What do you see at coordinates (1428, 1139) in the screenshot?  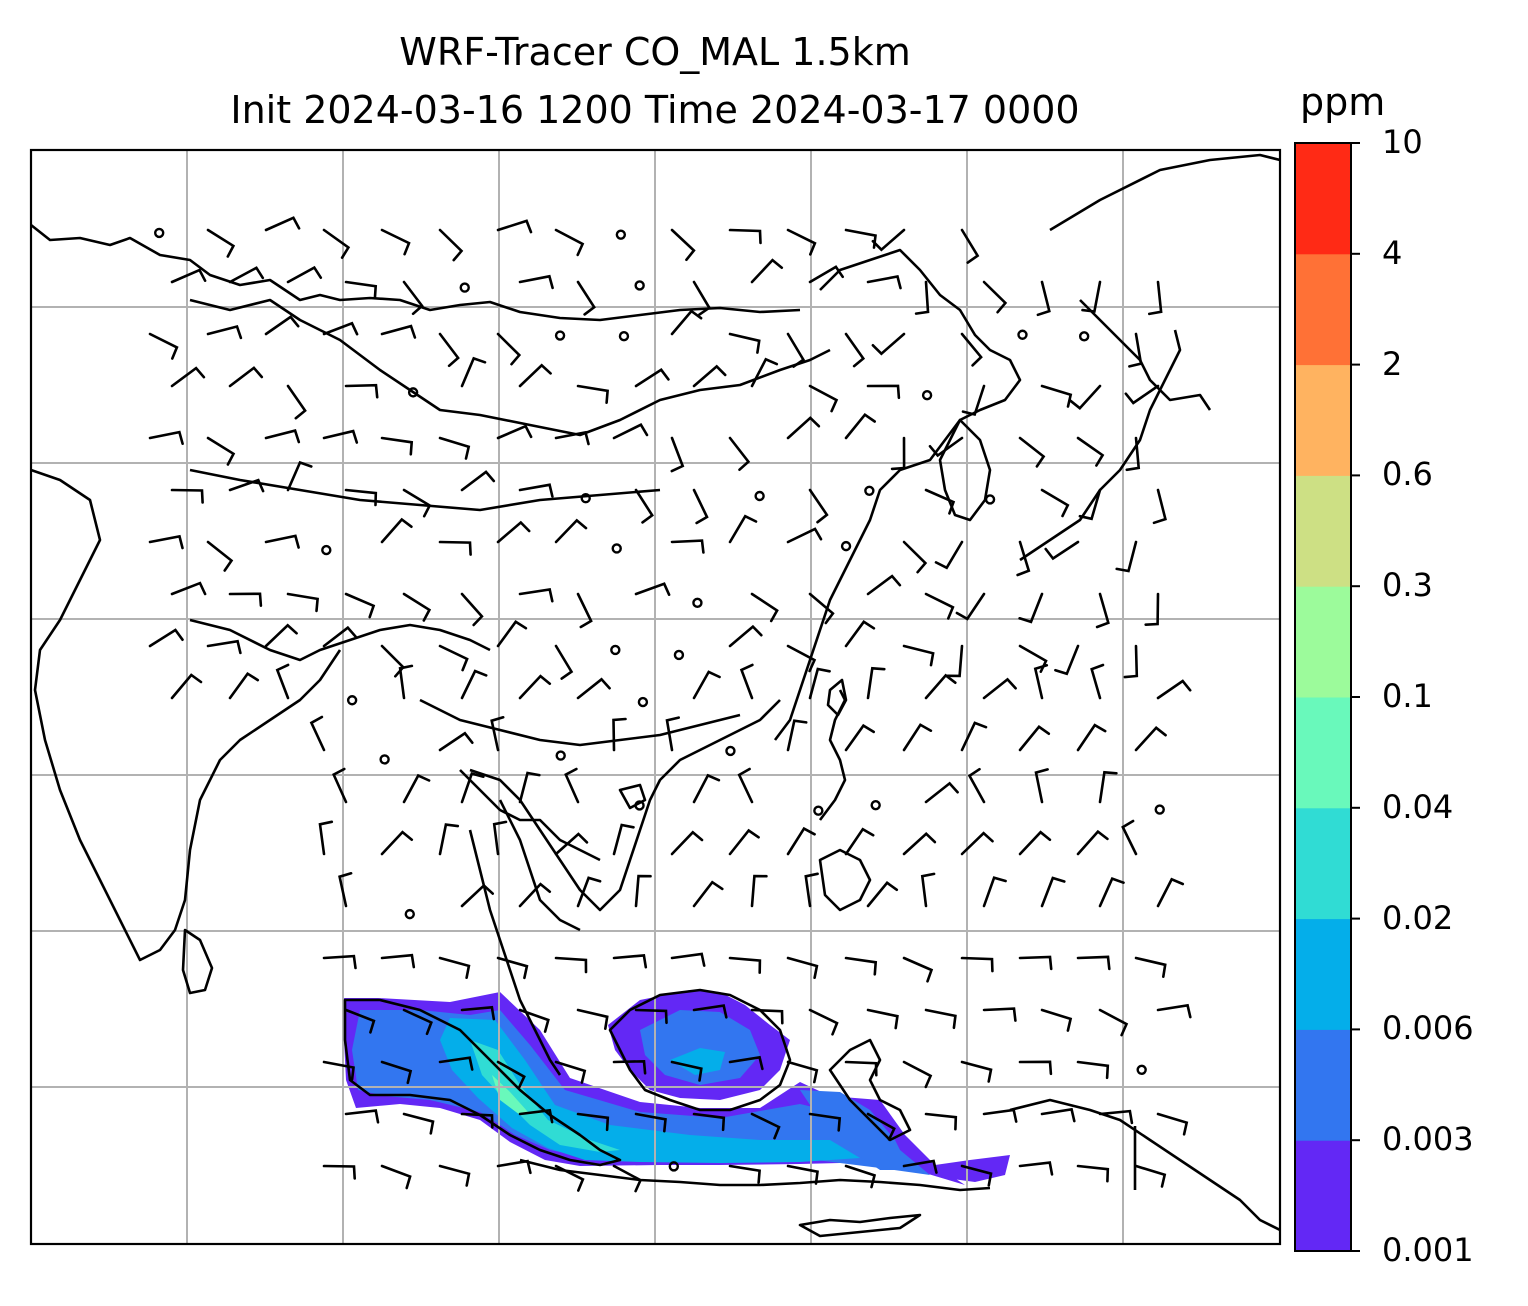 I see `colorbar-tick-label: 0.003` at bounding box center [1428, 1139].